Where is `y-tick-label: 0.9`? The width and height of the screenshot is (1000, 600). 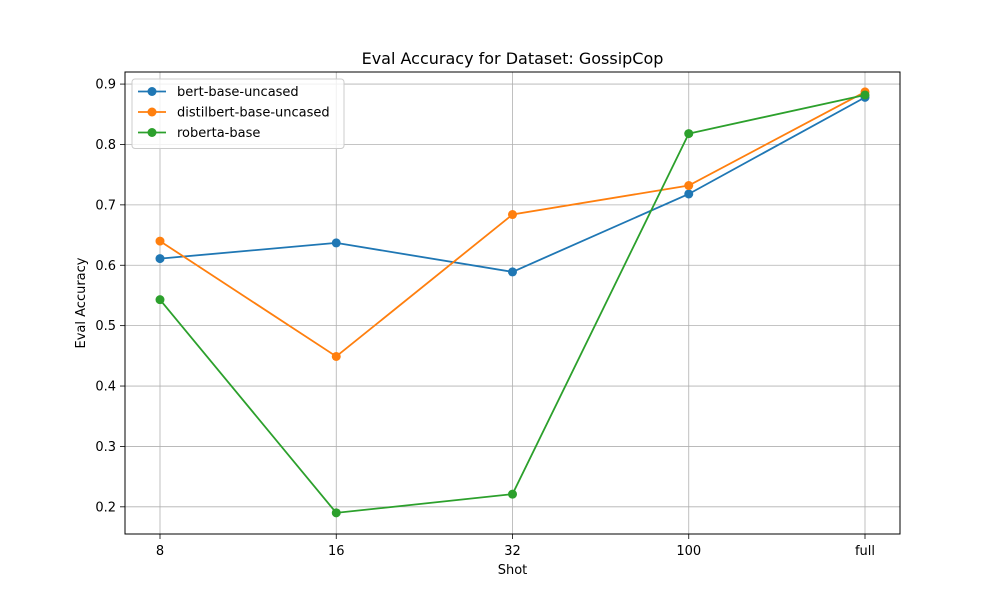 y-tick-label: 0.9 is located at coordinates (105, 85).